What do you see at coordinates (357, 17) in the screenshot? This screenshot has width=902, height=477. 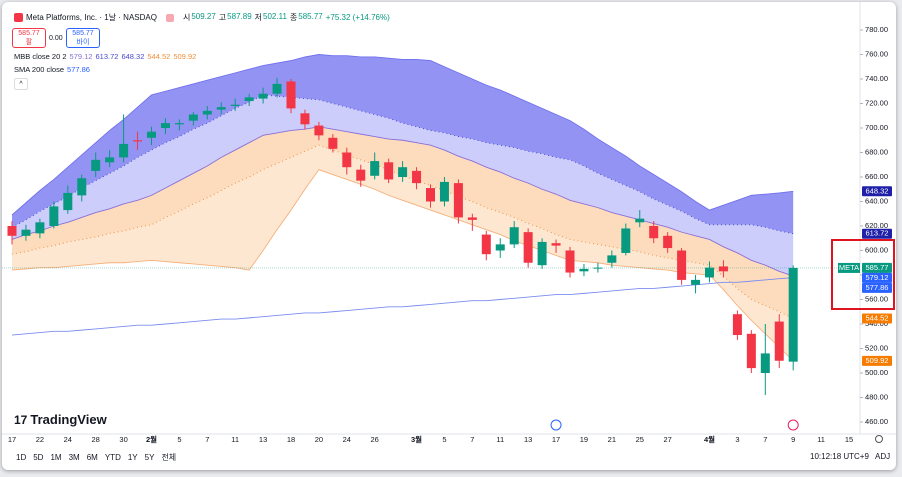 I see `change: +75.32 (+14.76%)` at bounding box center [357, 17].